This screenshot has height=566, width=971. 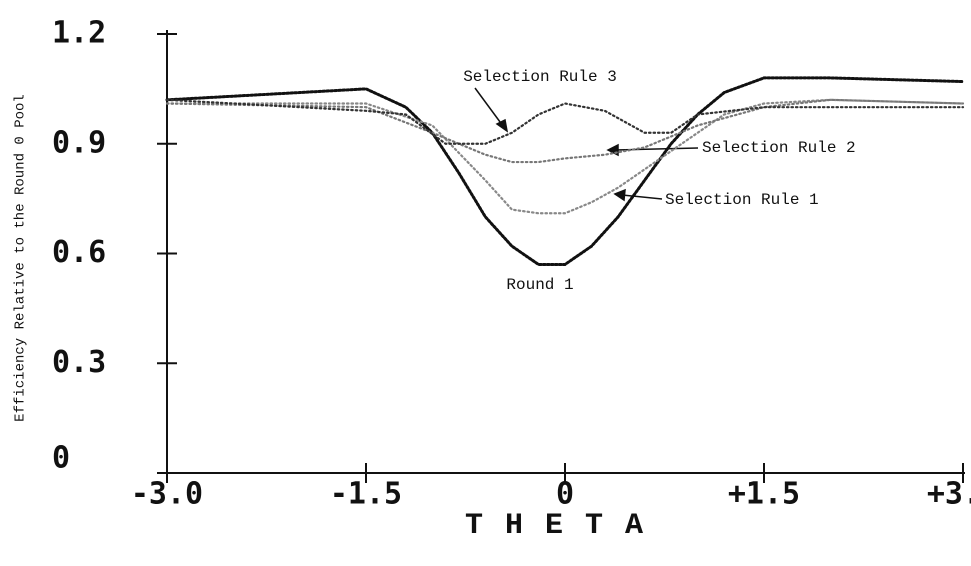 I want to click on annotation-arrows, so click(x=586, y=144).